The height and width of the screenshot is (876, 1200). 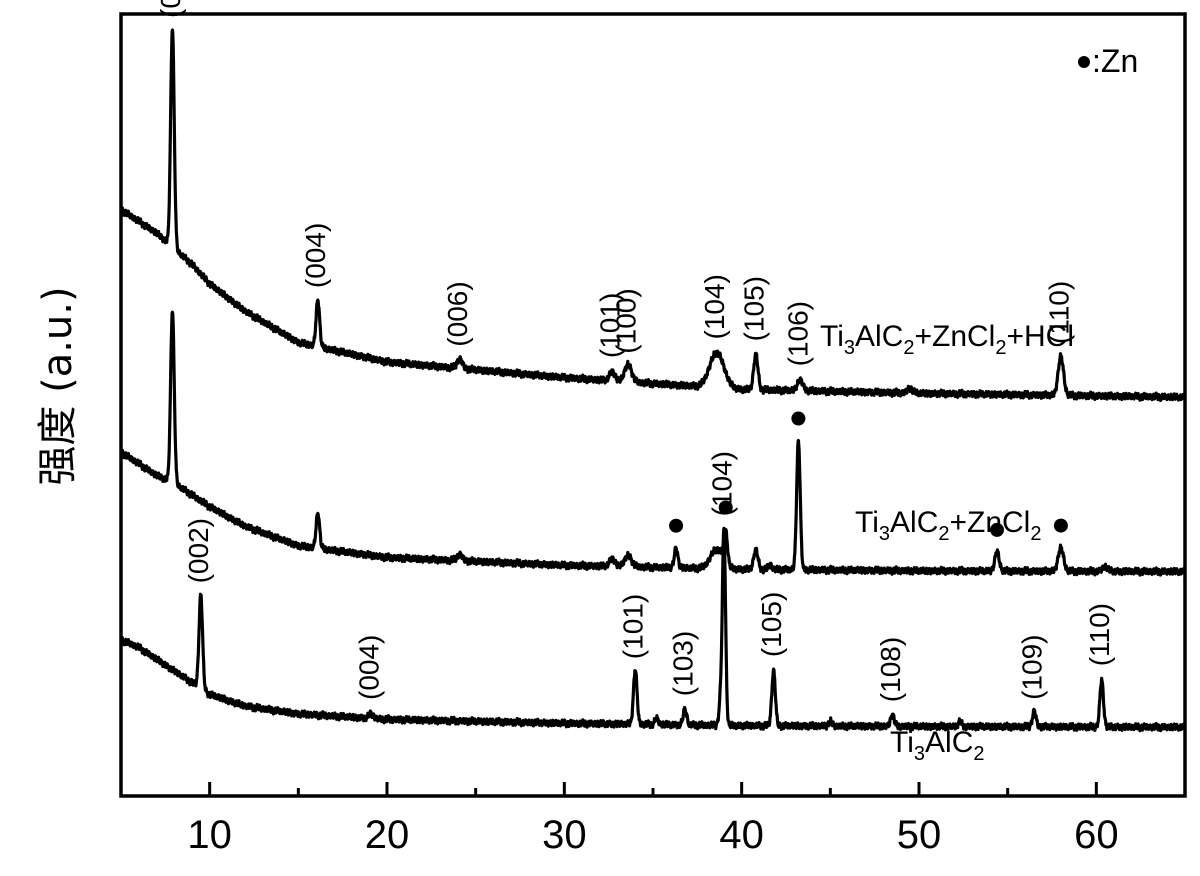 What do you see at coordinates (890, 669) in the screenshot?
I see `peak-label: (108)` at bounding box center [890, 669].